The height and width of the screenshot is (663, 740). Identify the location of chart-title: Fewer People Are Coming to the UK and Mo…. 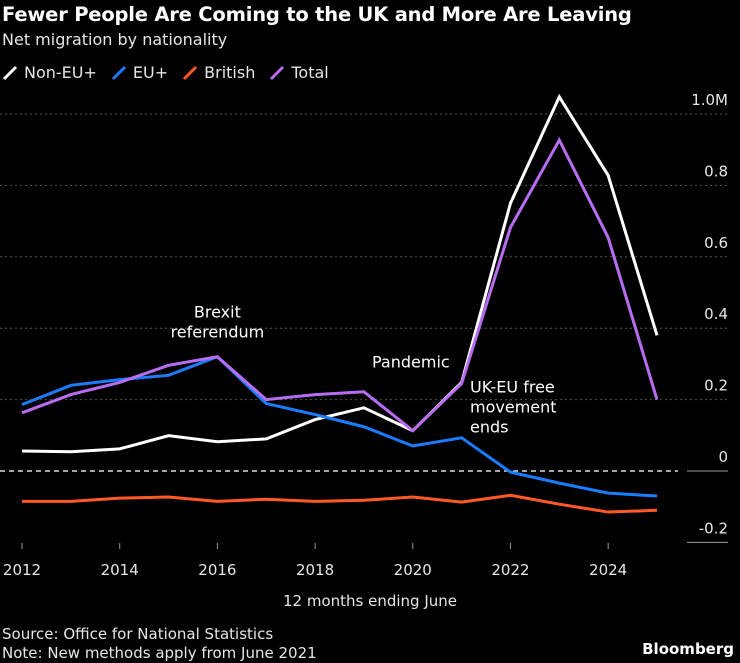
(317, 14).